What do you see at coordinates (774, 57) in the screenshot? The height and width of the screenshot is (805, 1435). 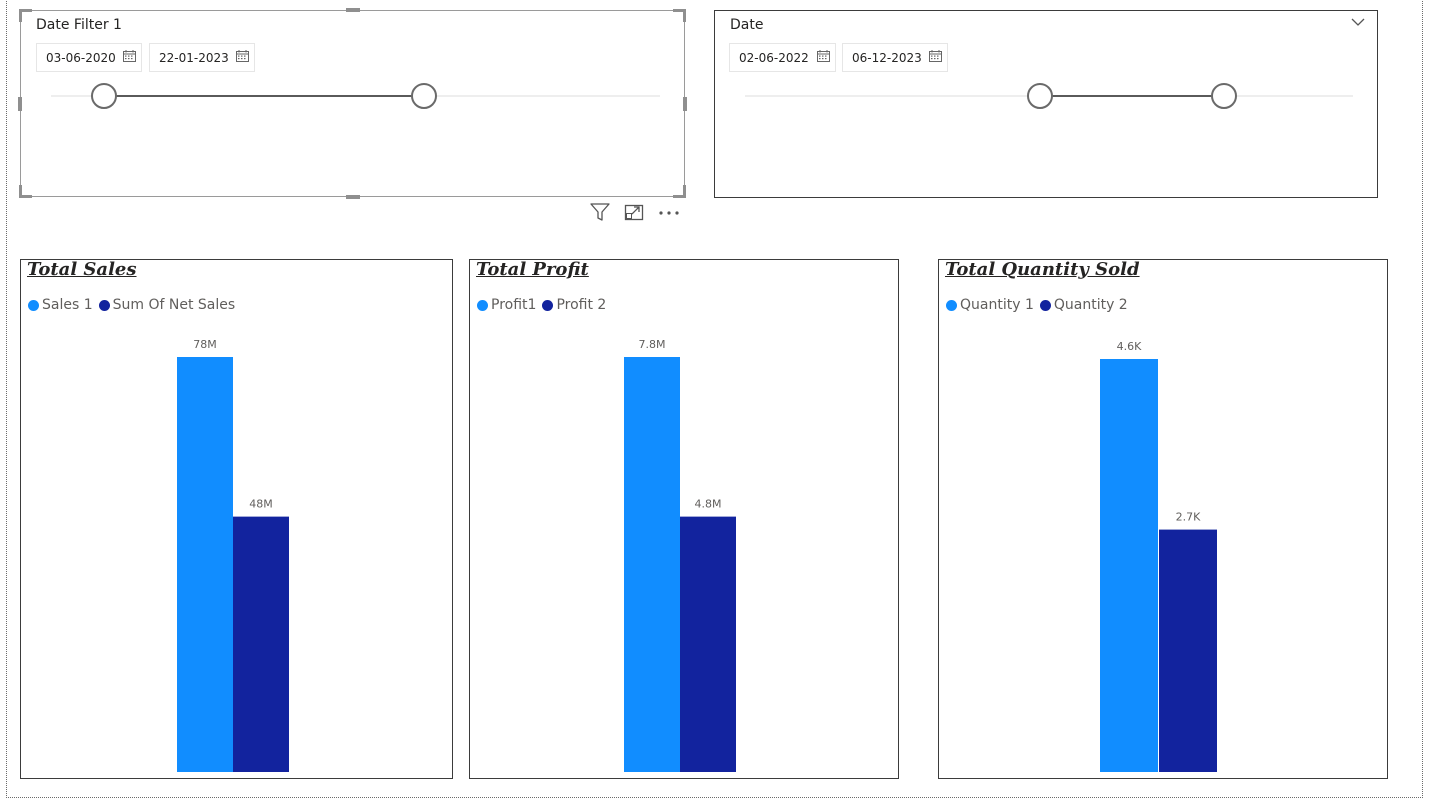 I see `start-date-value: 02-06-2022` at bounding box center [774, 57].